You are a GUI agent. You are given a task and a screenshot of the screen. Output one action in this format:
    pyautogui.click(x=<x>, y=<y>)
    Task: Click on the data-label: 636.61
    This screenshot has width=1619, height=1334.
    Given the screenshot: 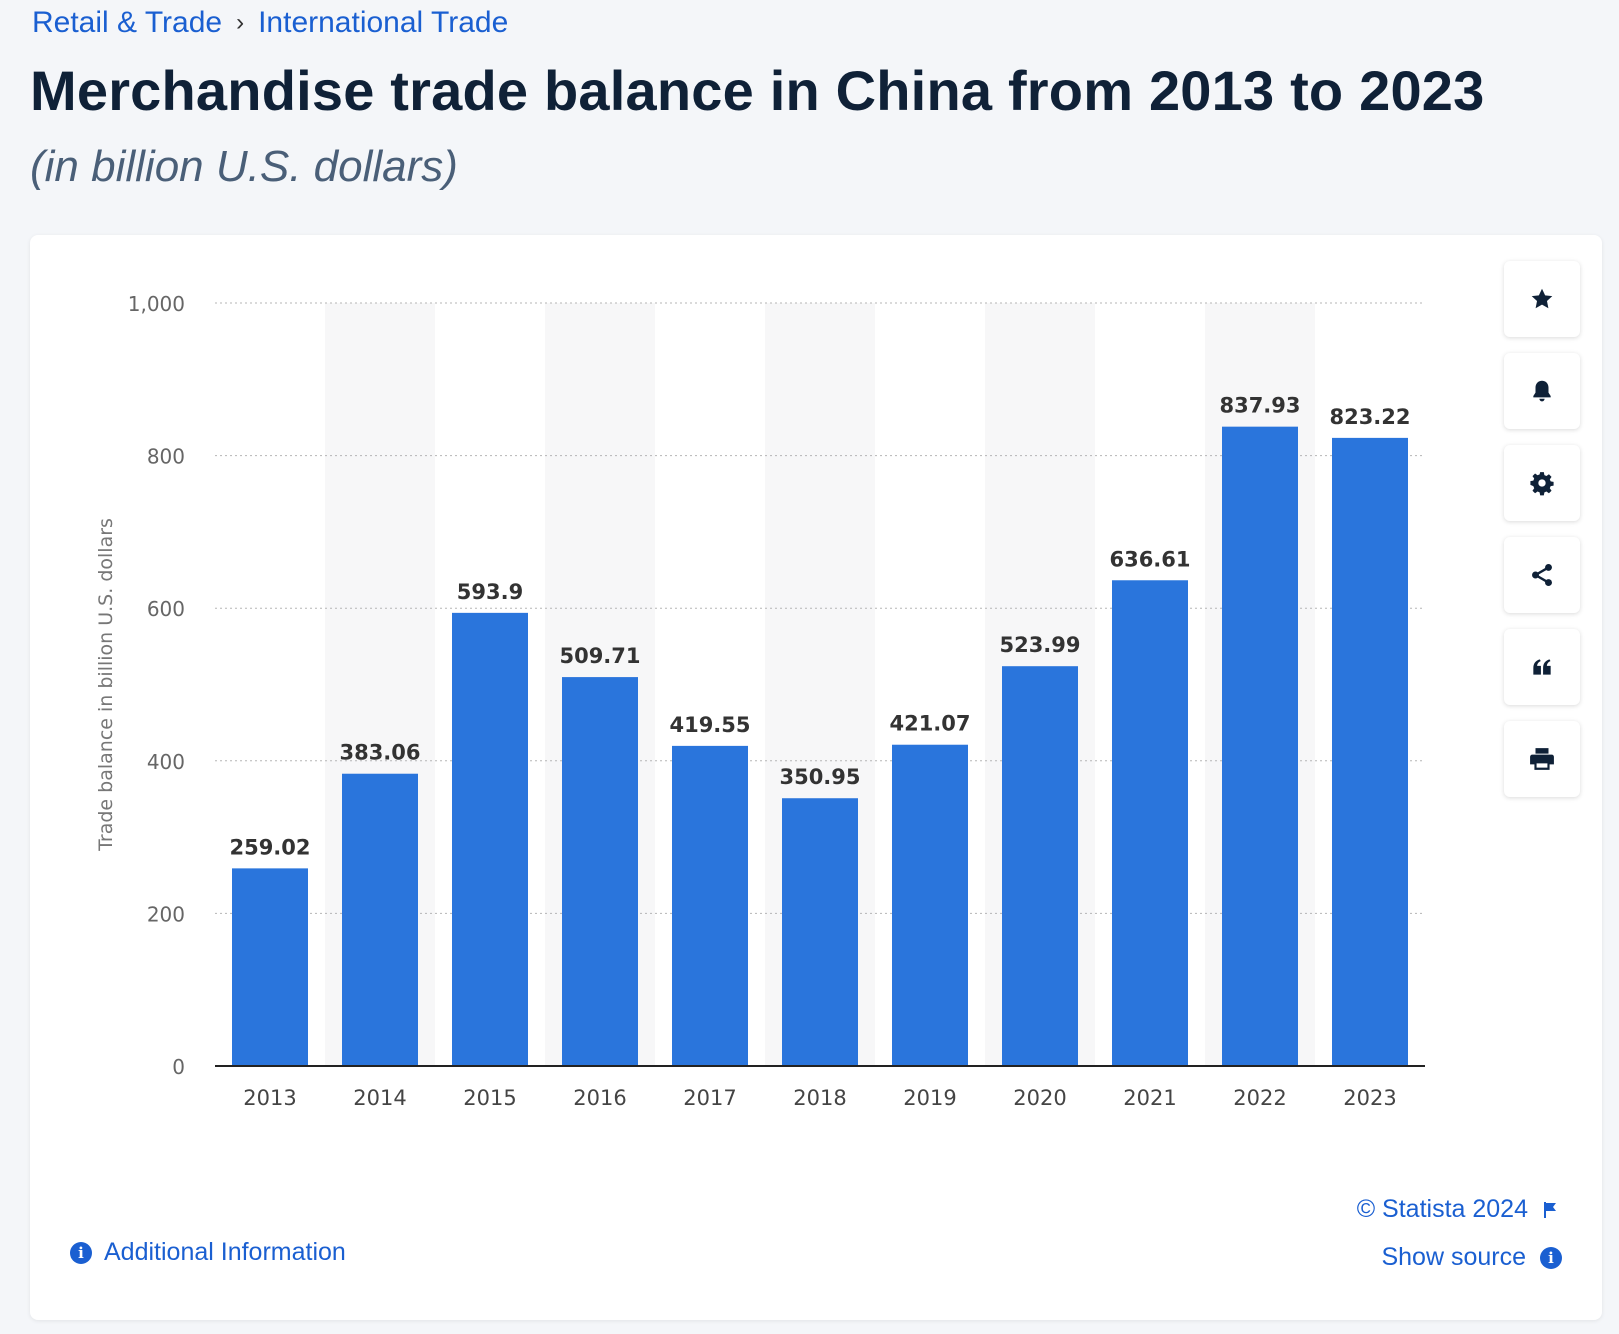 What is the action you would take?
    pyautogui.click(x=1149, y=559)
    